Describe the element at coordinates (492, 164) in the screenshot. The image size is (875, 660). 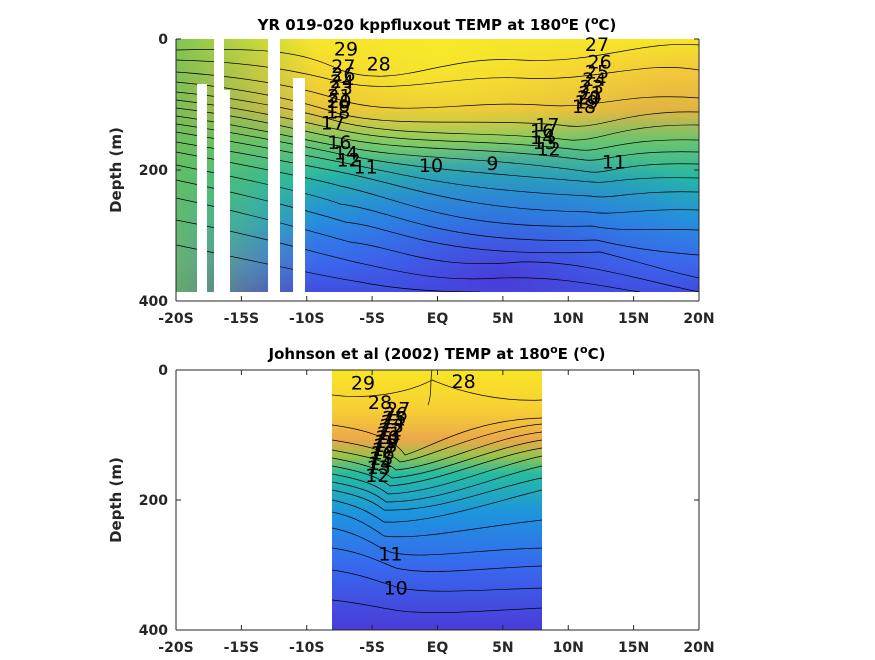
I see `contour-label: 9` at that location.